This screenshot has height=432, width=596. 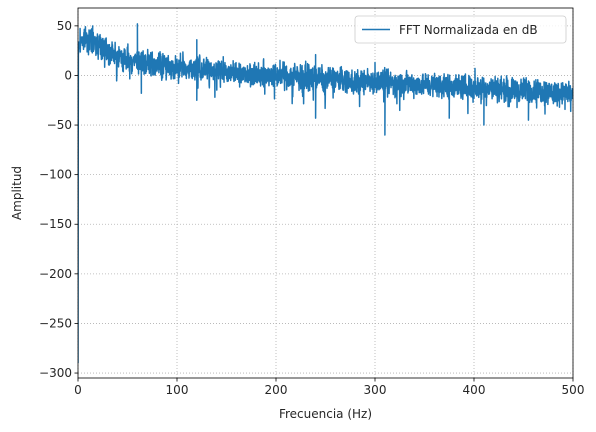 I want to click on y-tick-label: −50, so click(x=59, y=125).